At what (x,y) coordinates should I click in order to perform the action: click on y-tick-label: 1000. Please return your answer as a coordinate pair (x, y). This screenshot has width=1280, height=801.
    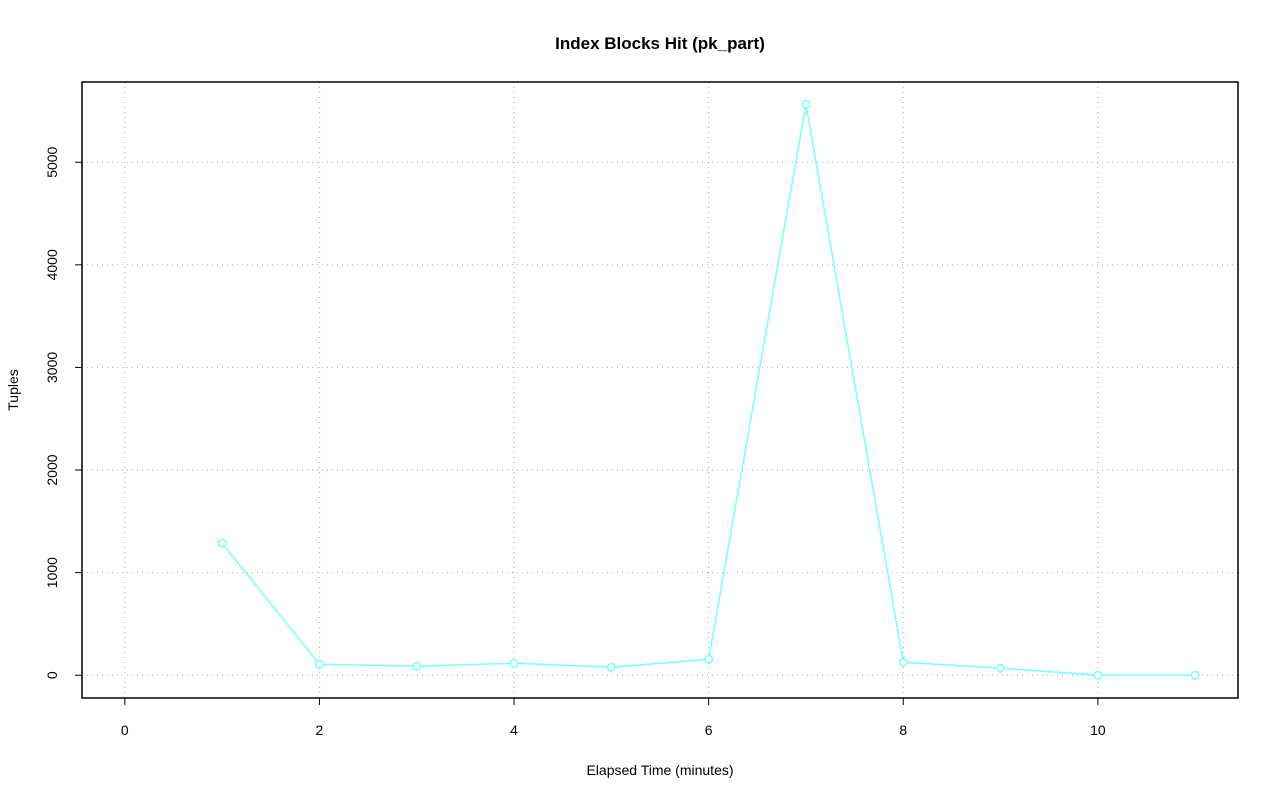
    Looking at the image, I should click on (52, 572).